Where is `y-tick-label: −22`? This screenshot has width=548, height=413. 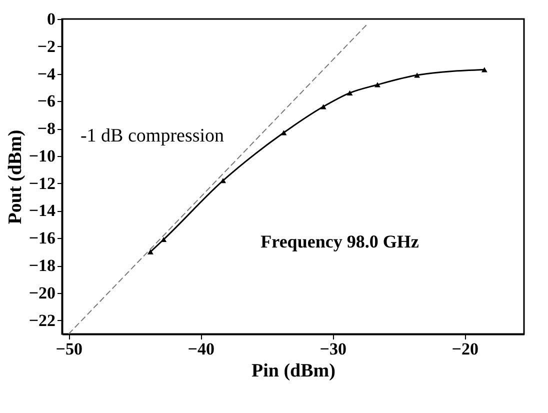
y-tick-label: −22 is located at coordinates (42, 320).